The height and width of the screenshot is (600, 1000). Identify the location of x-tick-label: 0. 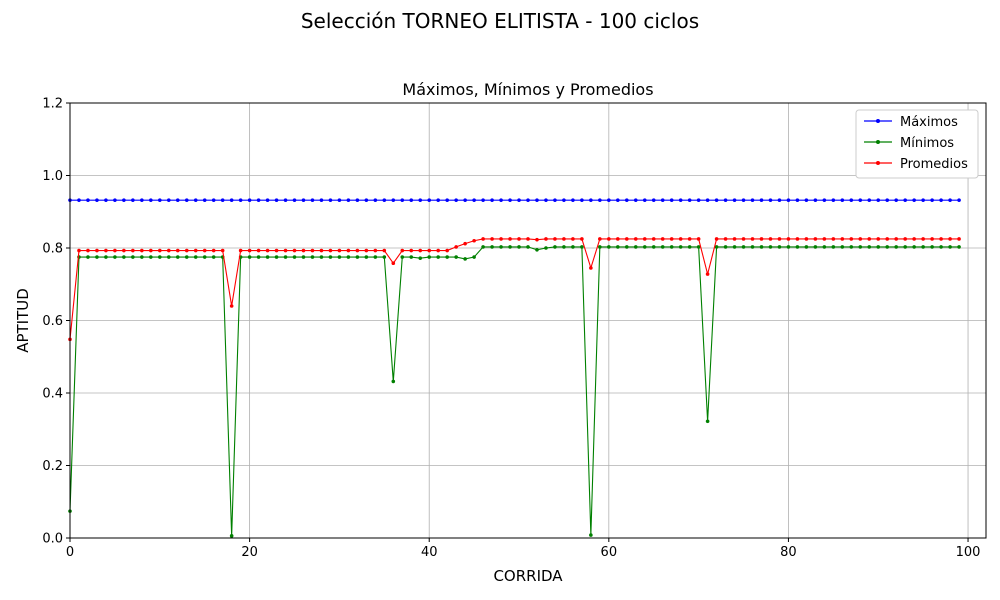
(70, 552).